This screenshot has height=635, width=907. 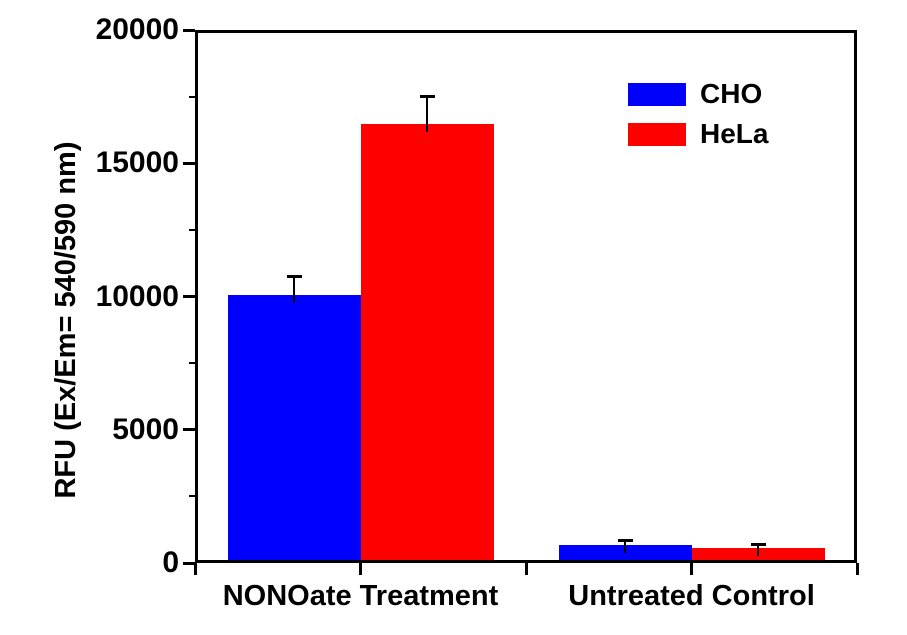 I want to click on x-category-label-1: Untreated Control, so click(x=691, y=596).